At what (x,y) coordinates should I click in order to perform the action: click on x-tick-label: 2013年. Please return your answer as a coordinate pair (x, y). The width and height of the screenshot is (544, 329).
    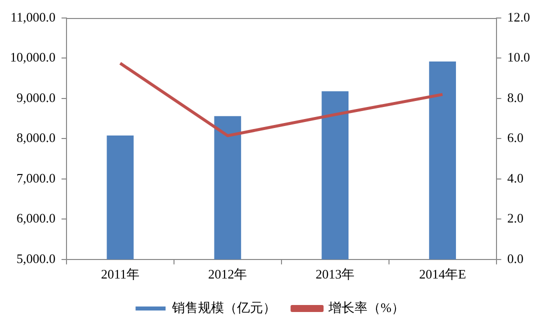
    Looking at the image, I should click on (335, 274).